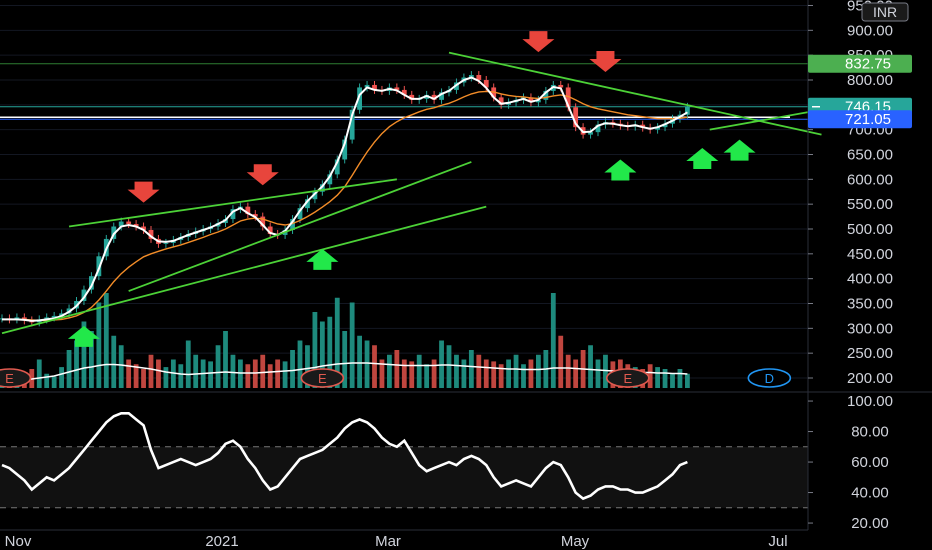 The height and width of the screenshot is (550, 932). I want to click on price-label-box, so click(860, 119).